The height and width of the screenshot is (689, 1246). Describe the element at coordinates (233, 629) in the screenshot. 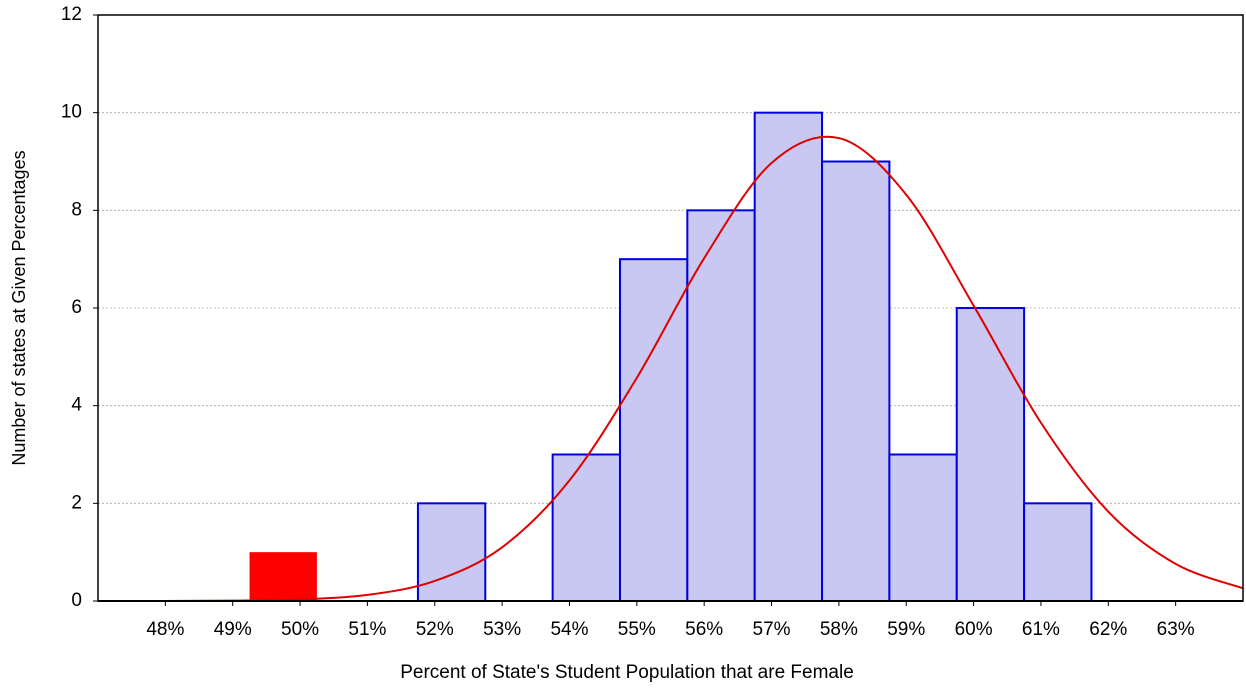

I see `x-tick-label: 49%` at that location.